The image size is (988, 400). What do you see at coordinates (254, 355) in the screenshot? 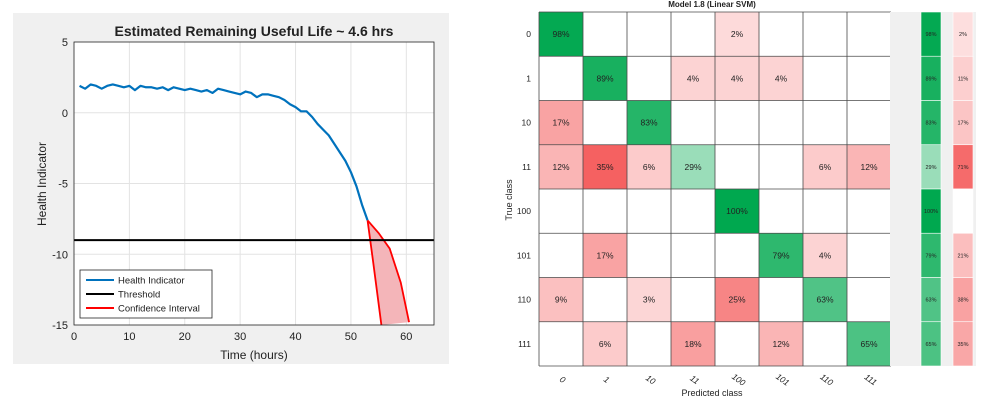
I see `chart1-xlabel: Time (hours)` at bounding box center [254, 355].